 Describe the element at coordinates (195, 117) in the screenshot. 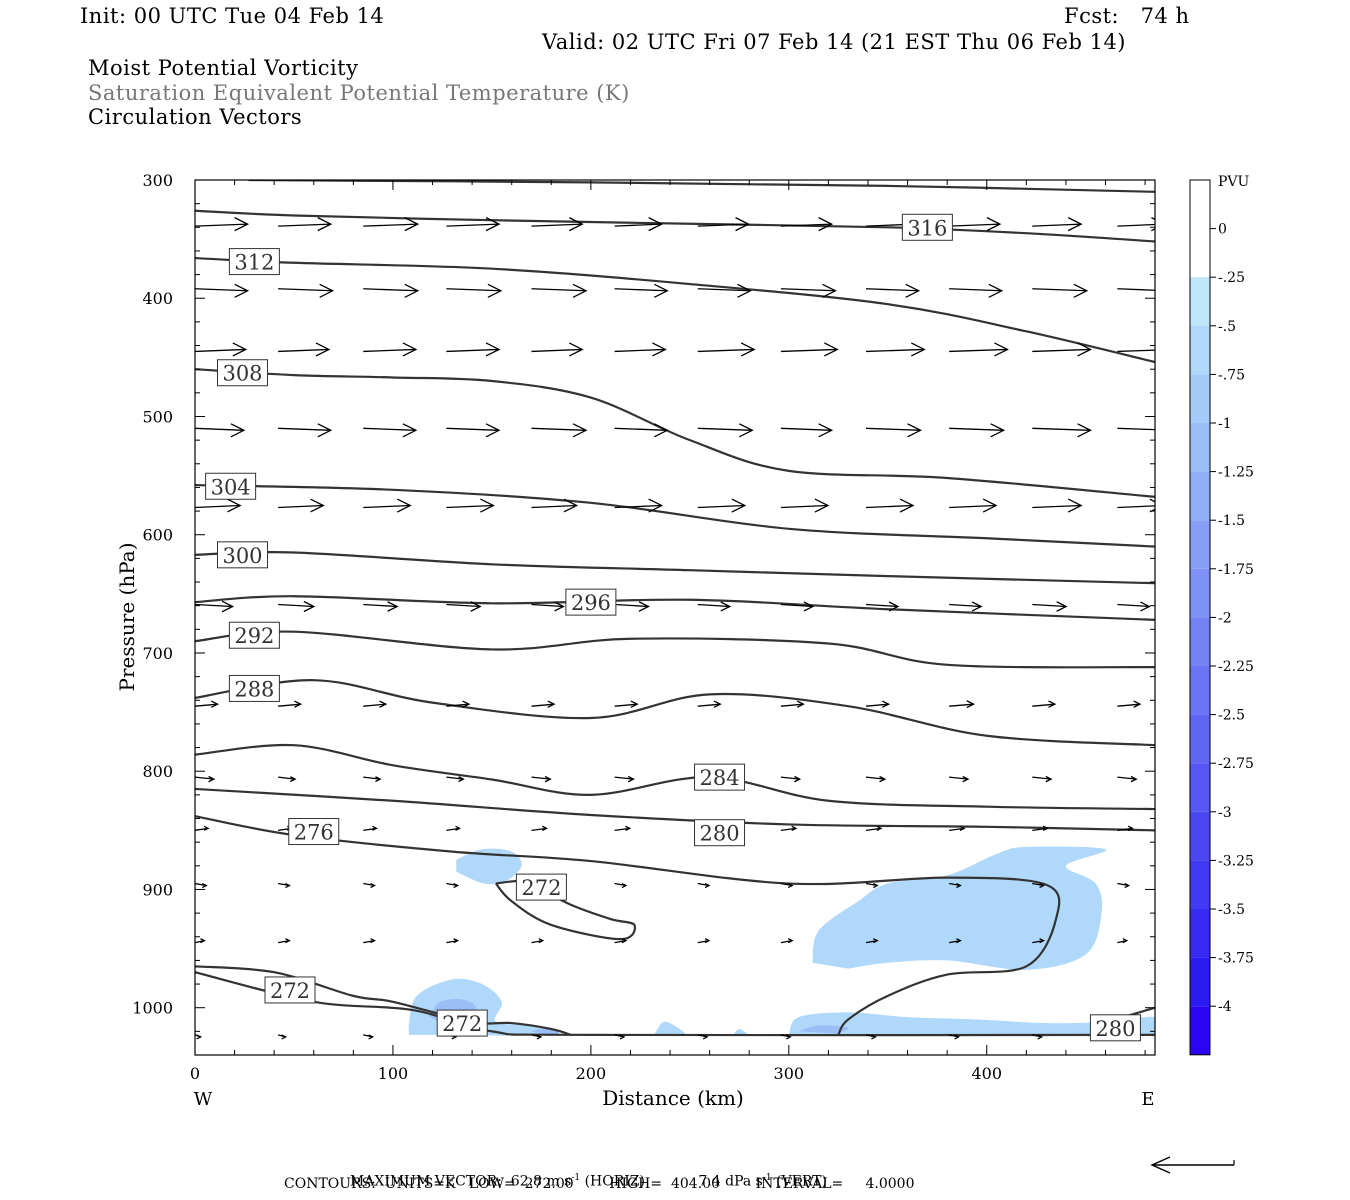

I see `field-label-vectors: Circulation Vectors` at that location.